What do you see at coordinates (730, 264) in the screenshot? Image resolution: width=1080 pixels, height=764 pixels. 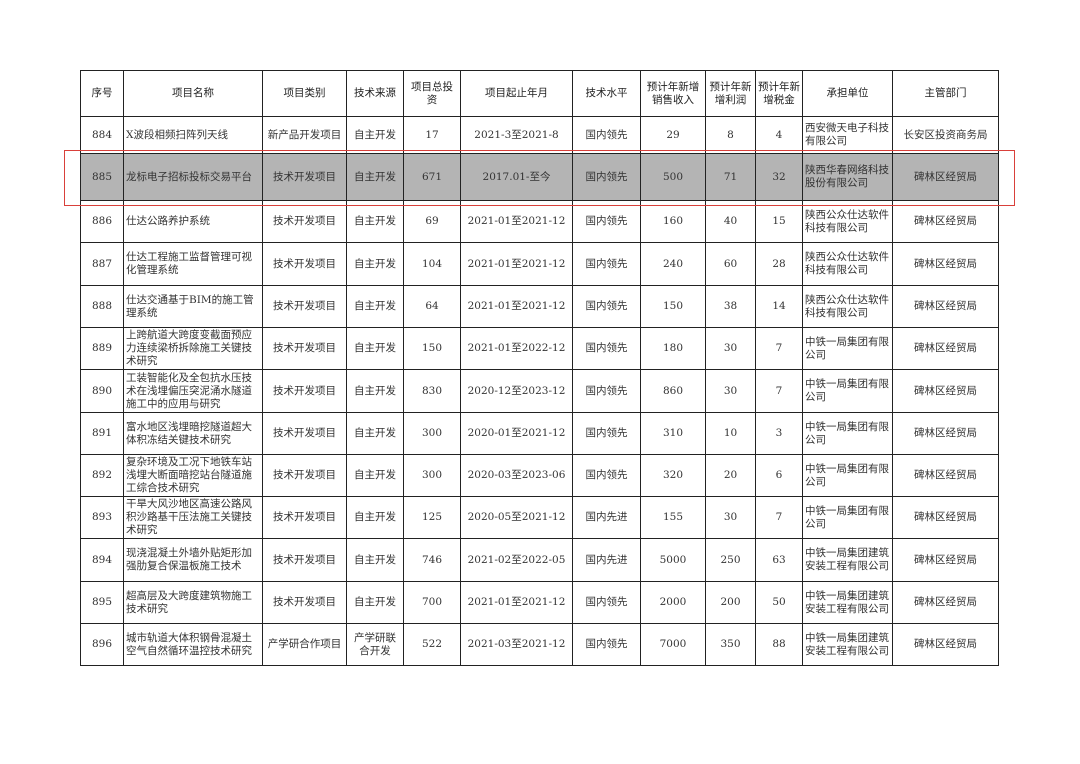 I see `cell-expected-profit: 60` at bounding box center [730, 264].